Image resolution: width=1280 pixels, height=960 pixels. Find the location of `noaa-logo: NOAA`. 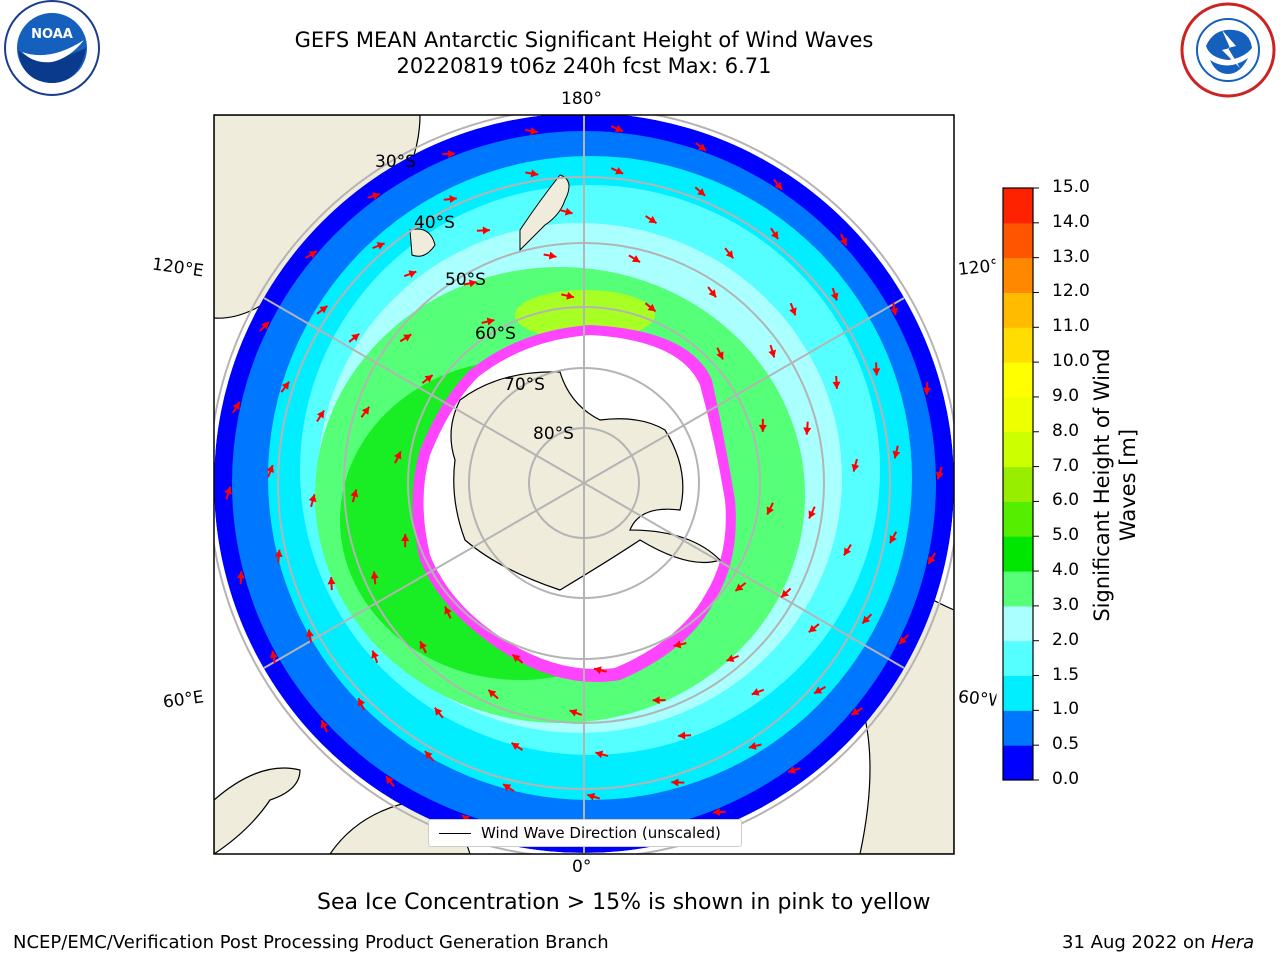

noaa-logo: NOAA is located at coordinates (52, 48).